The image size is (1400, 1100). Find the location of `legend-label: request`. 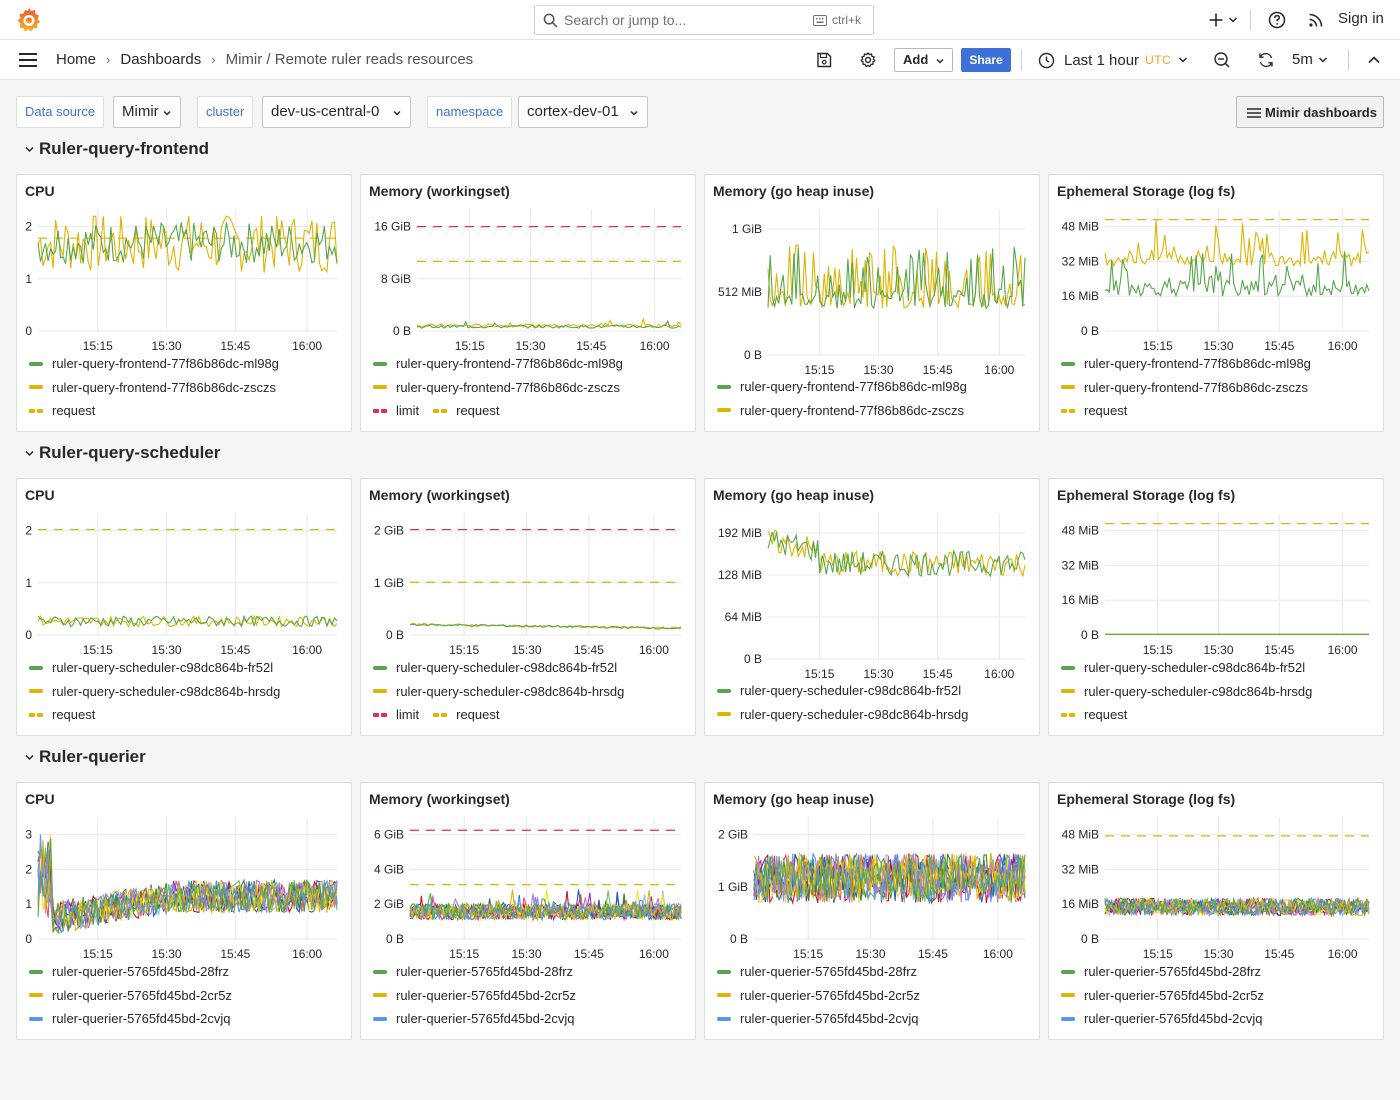

legend-label: request is located at coordinates (1106, 410).